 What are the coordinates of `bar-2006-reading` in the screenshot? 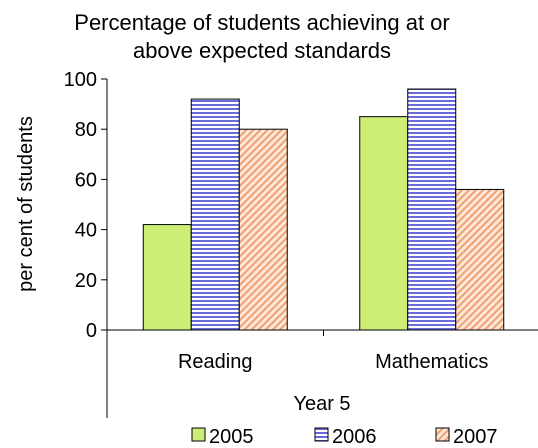 It's located at (215, 214).